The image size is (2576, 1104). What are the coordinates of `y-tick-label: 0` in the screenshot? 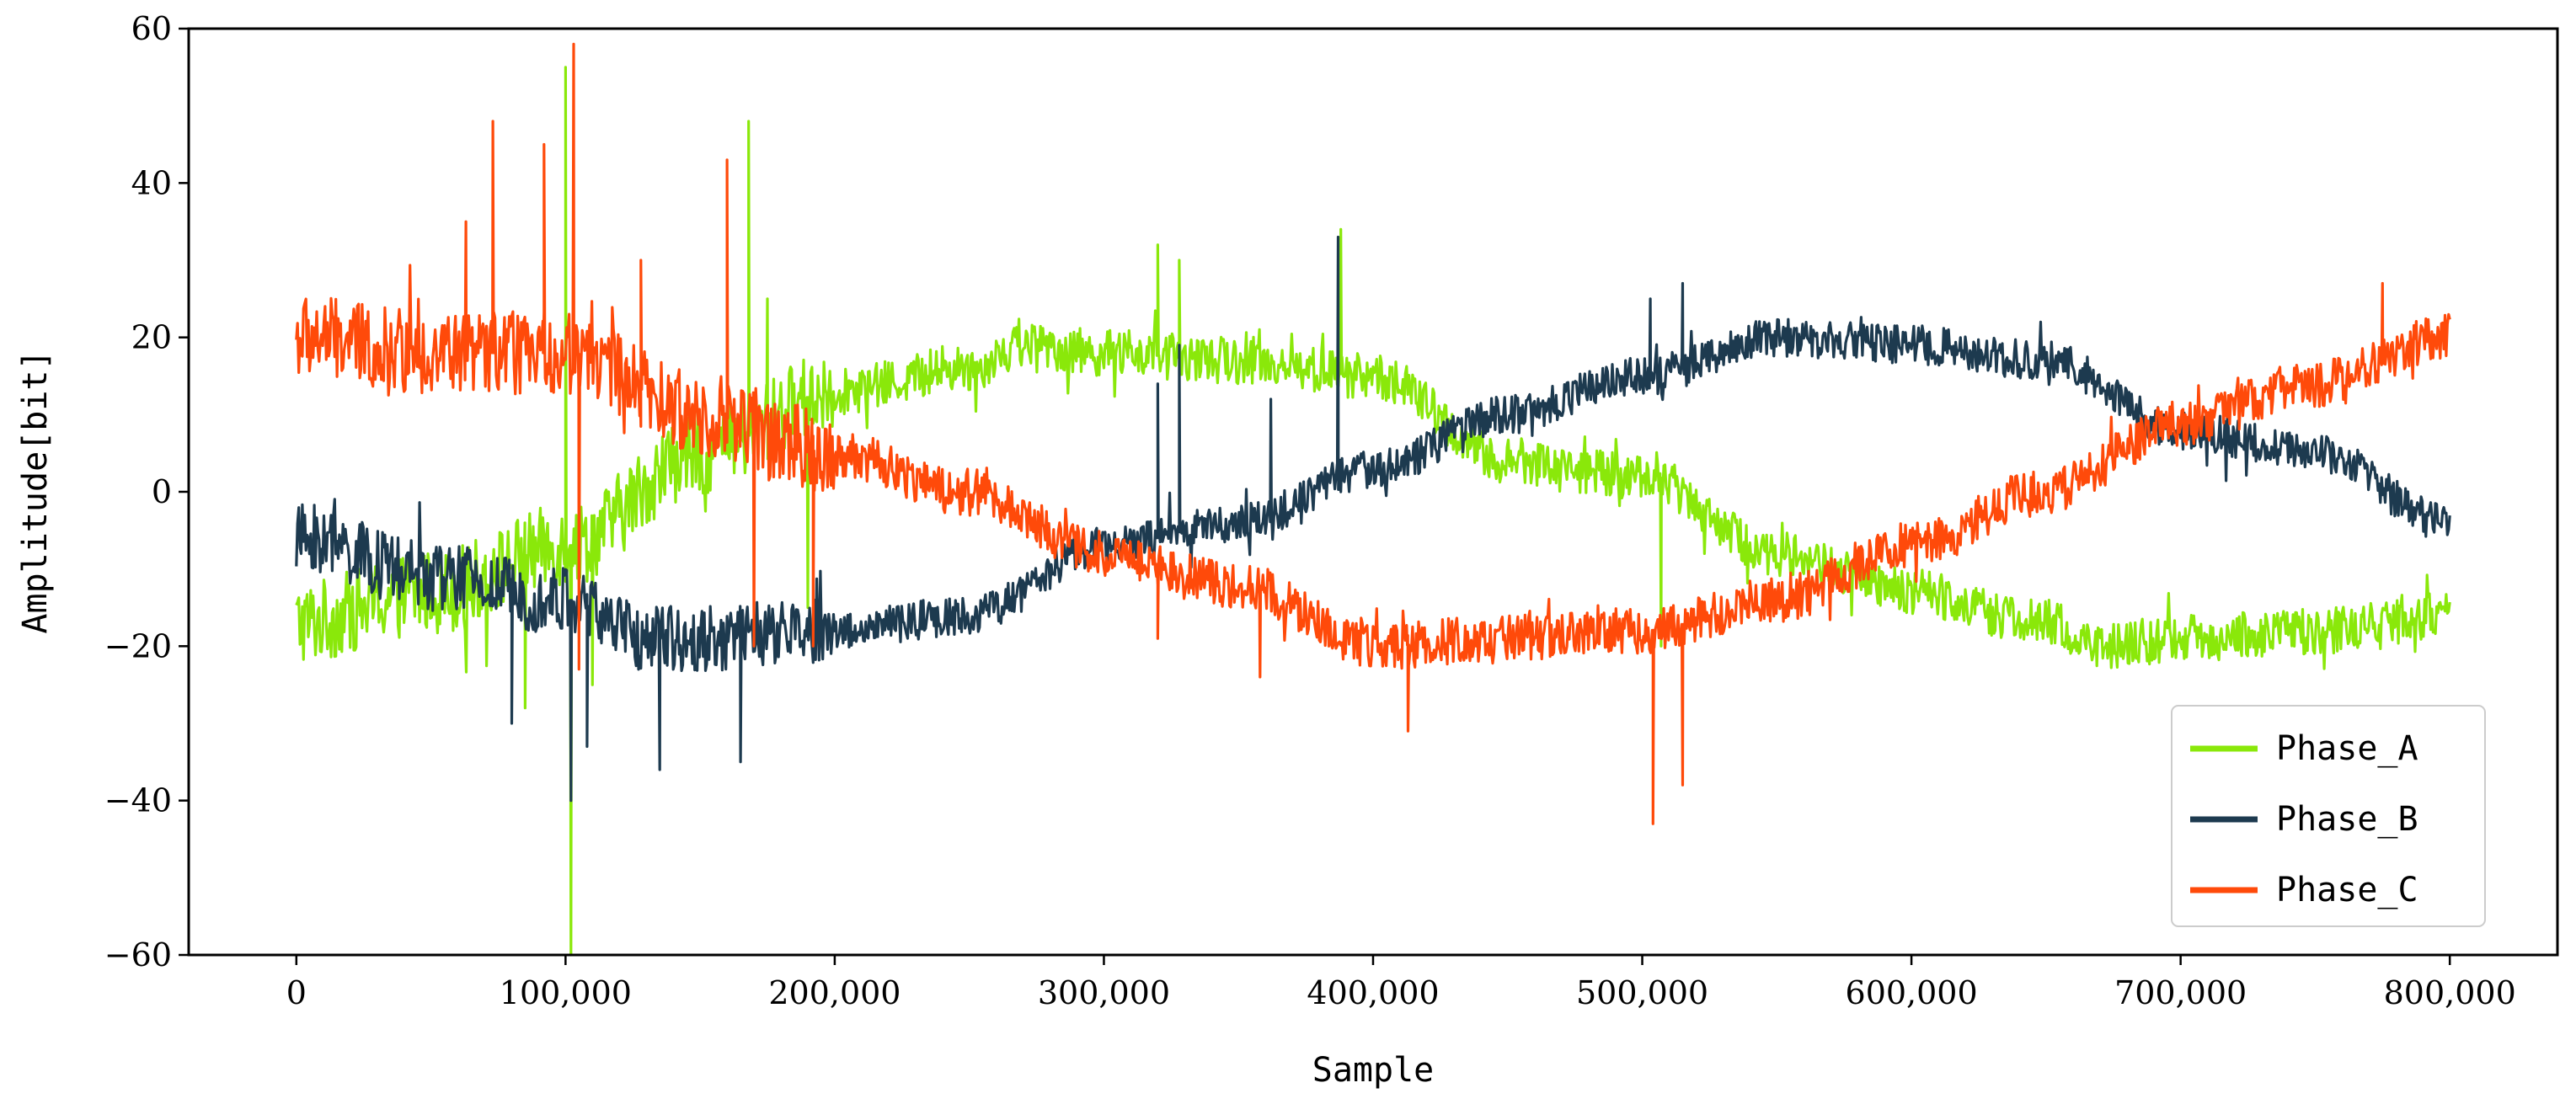 It's located at (162, 491).